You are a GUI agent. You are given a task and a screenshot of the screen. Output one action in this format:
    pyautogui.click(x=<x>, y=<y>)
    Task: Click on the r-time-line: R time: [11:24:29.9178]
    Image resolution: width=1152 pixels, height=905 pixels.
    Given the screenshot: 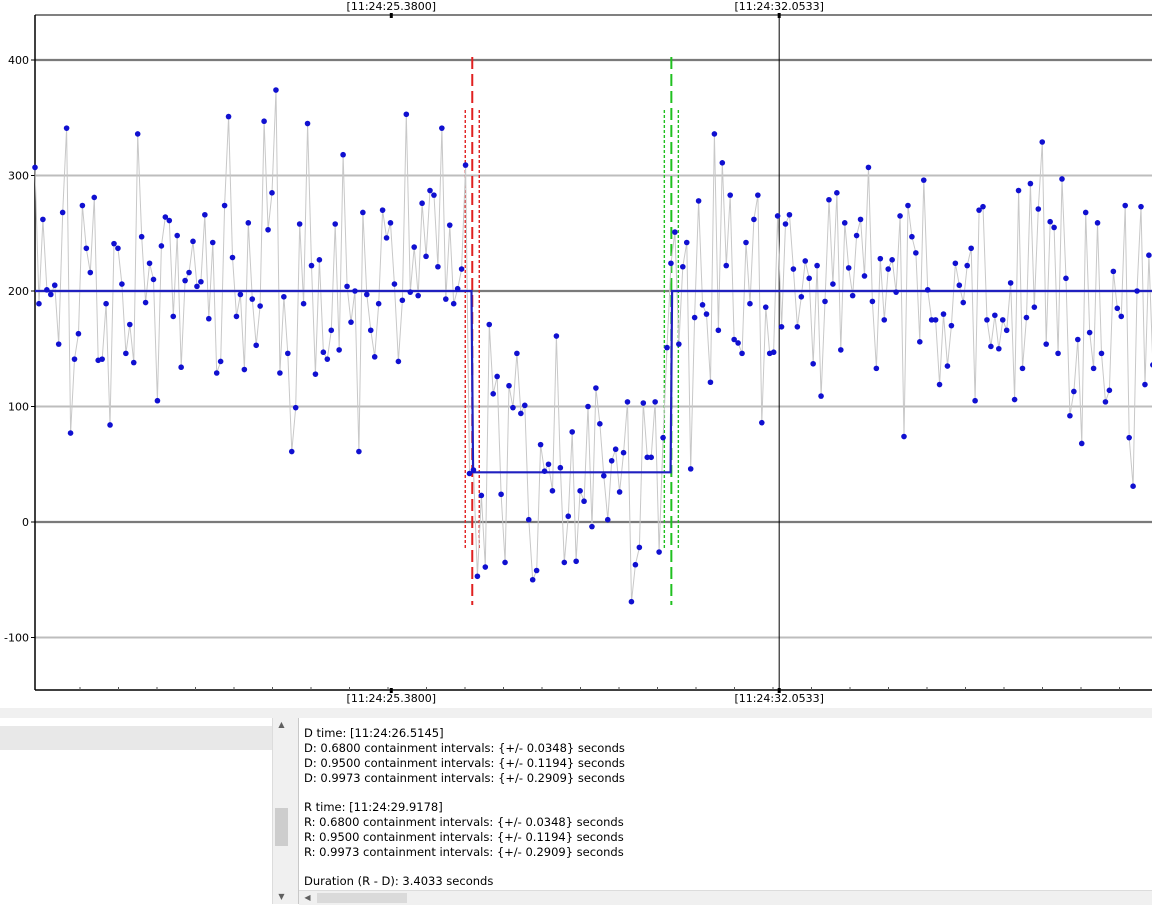 What is the action you would take?
    pyautogui.click(x=373, y=807)
    